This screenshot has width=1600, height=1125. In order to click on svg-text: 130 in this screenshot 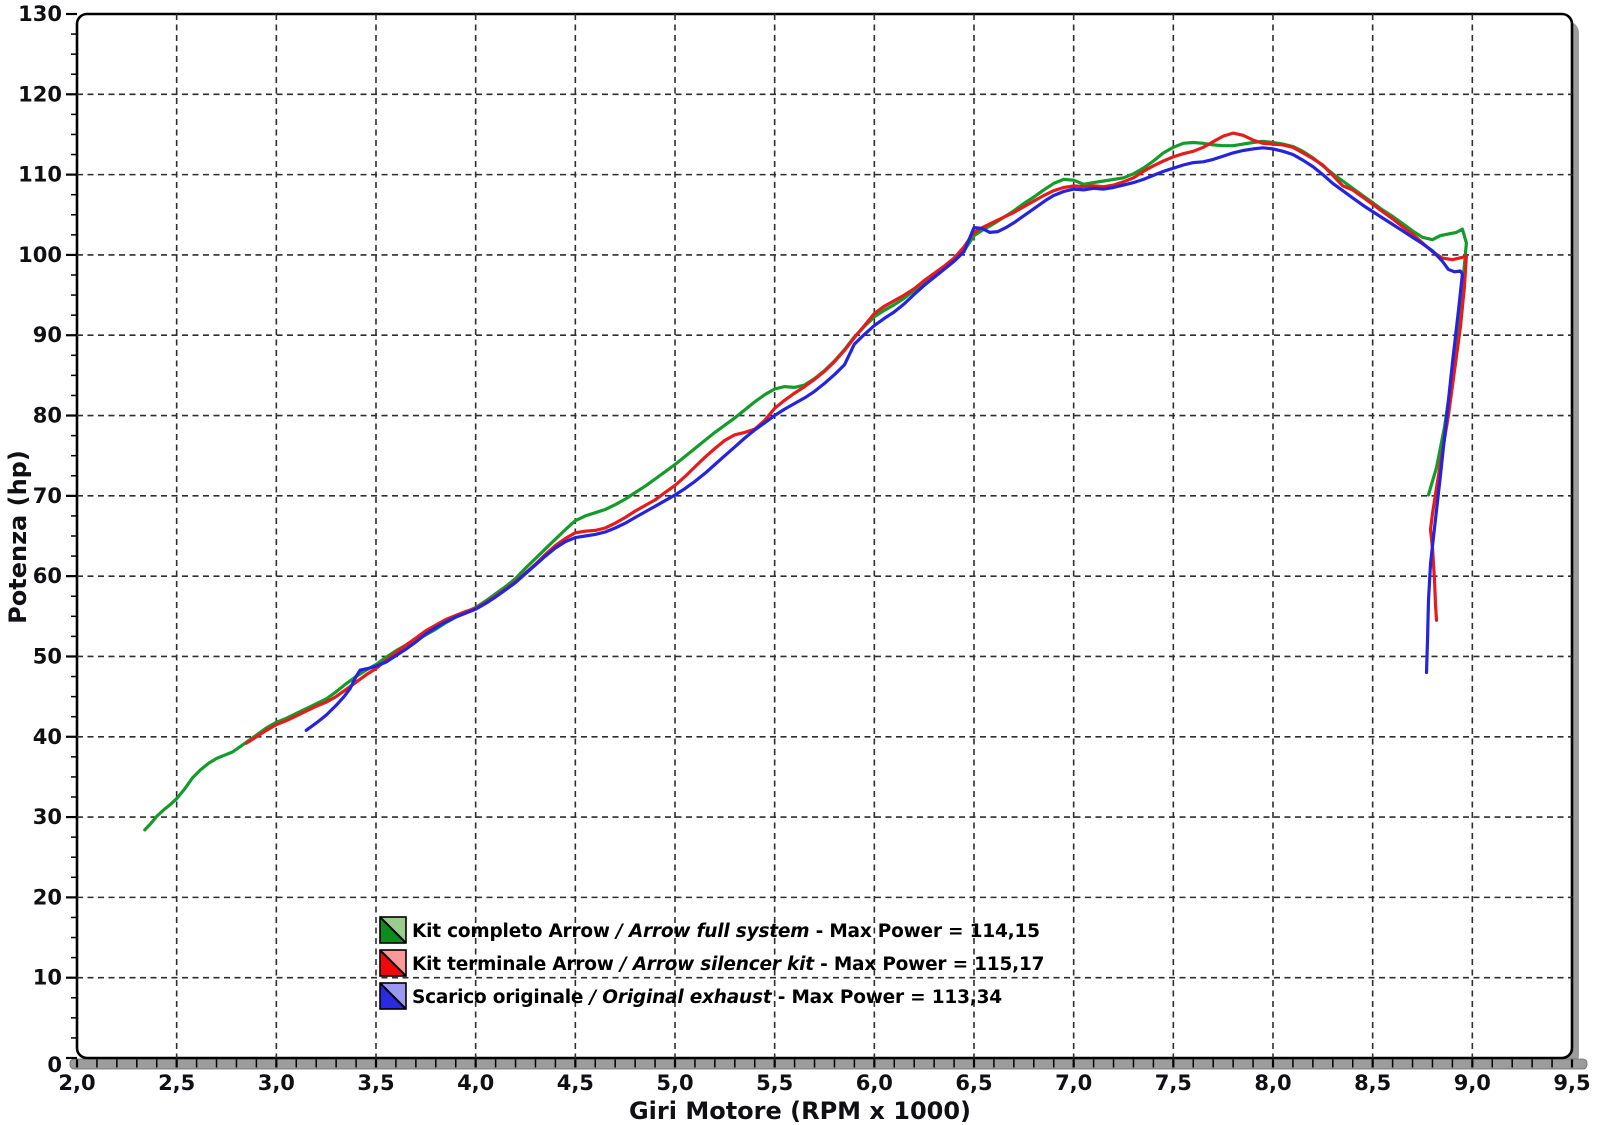, I will do `click(40, 14)`.